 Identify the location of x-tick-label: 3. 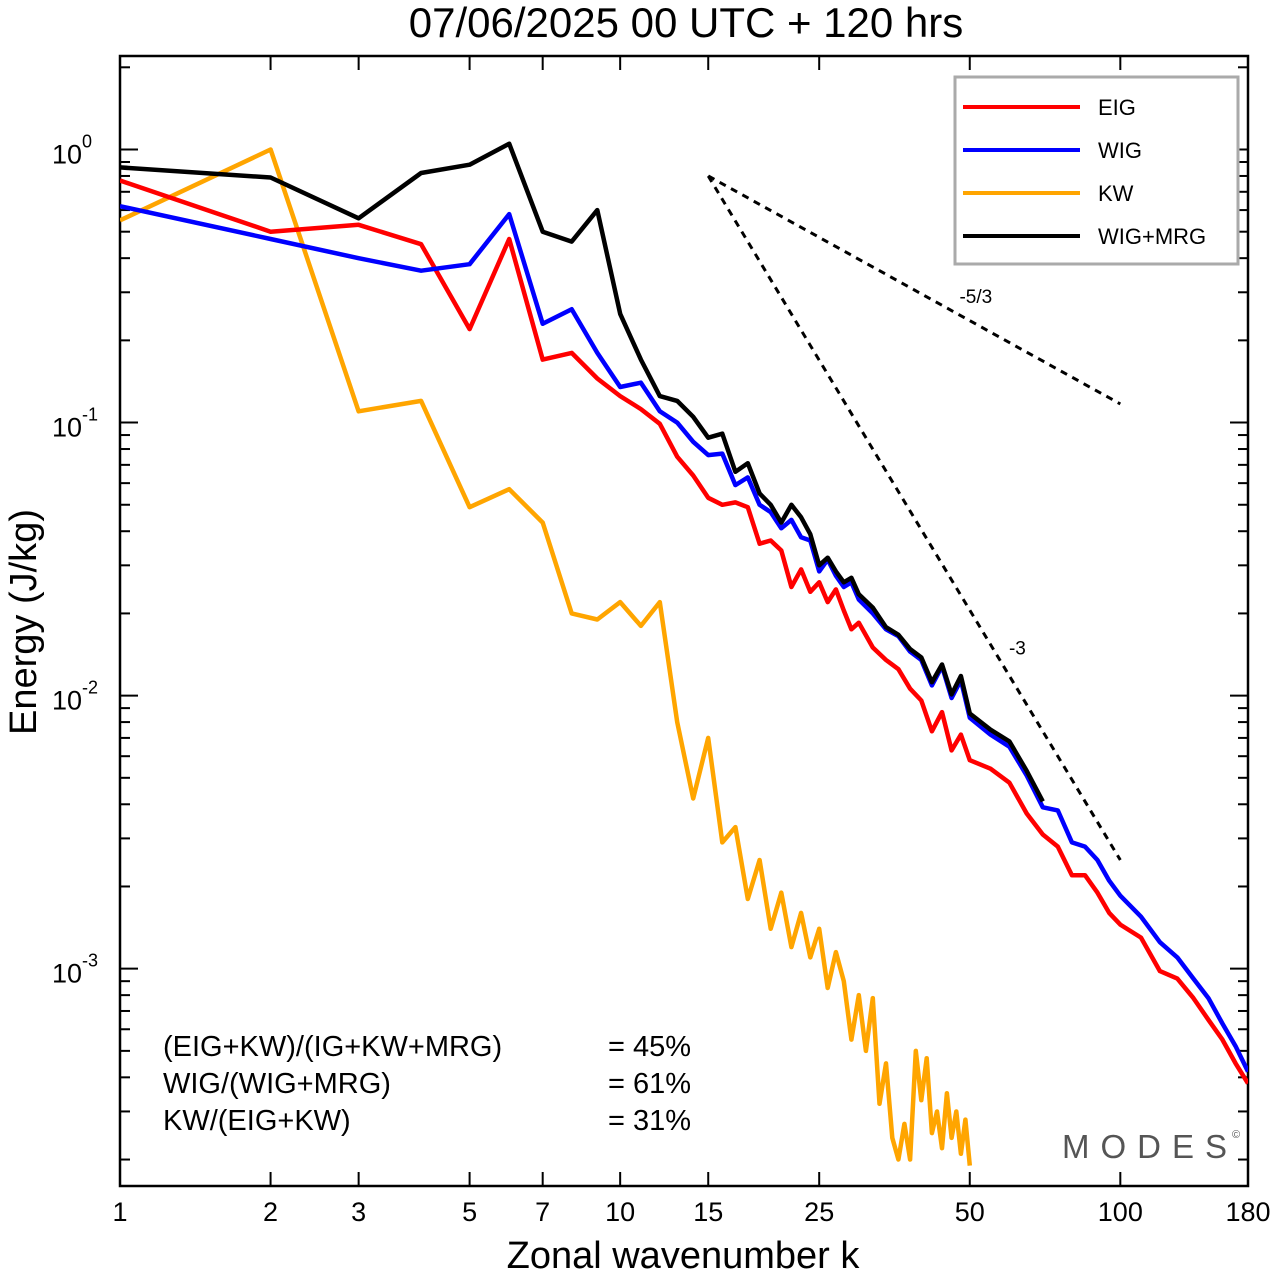
(358, 1212).